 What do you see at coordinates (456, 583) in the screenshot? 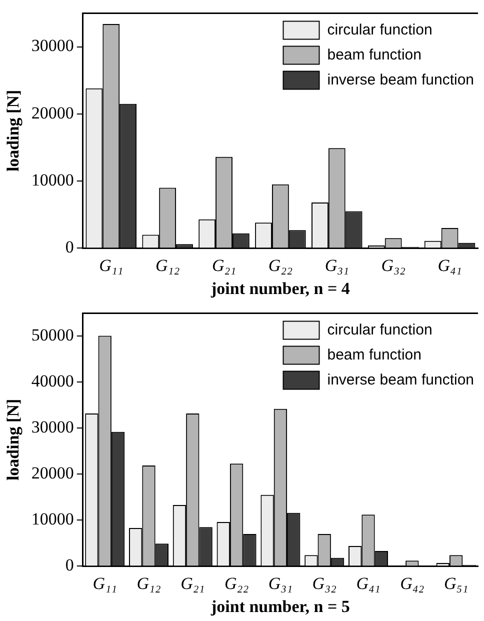
I see `x-tick-label: G₅₁` at bounding box center [456, 583].